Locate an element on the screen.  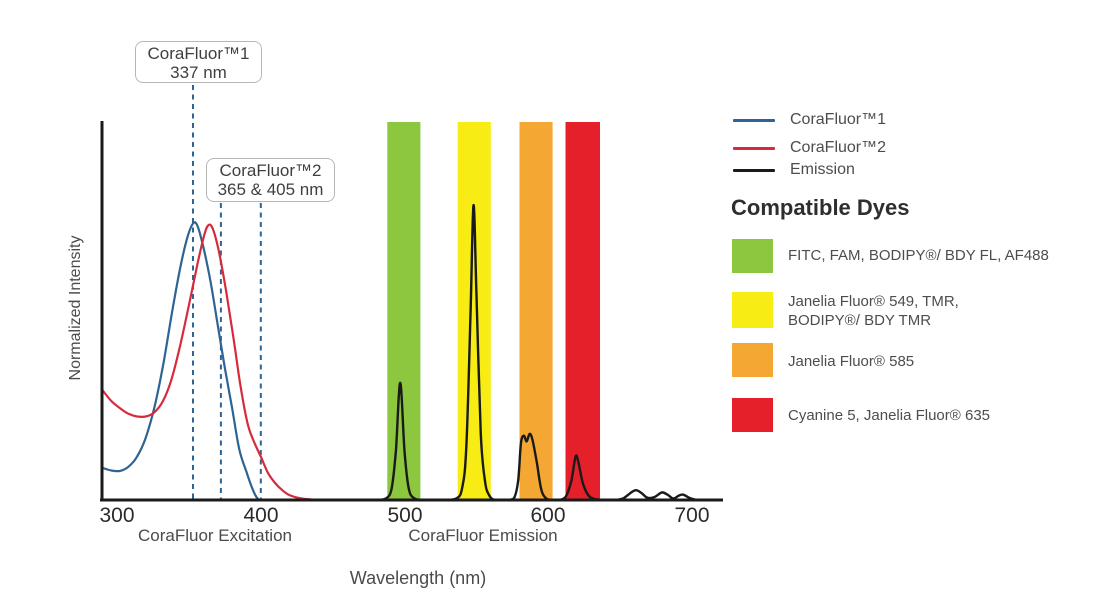
callout-corafluor2-wavelength: 365 & 405 nm is located at coordinates (270, 189).